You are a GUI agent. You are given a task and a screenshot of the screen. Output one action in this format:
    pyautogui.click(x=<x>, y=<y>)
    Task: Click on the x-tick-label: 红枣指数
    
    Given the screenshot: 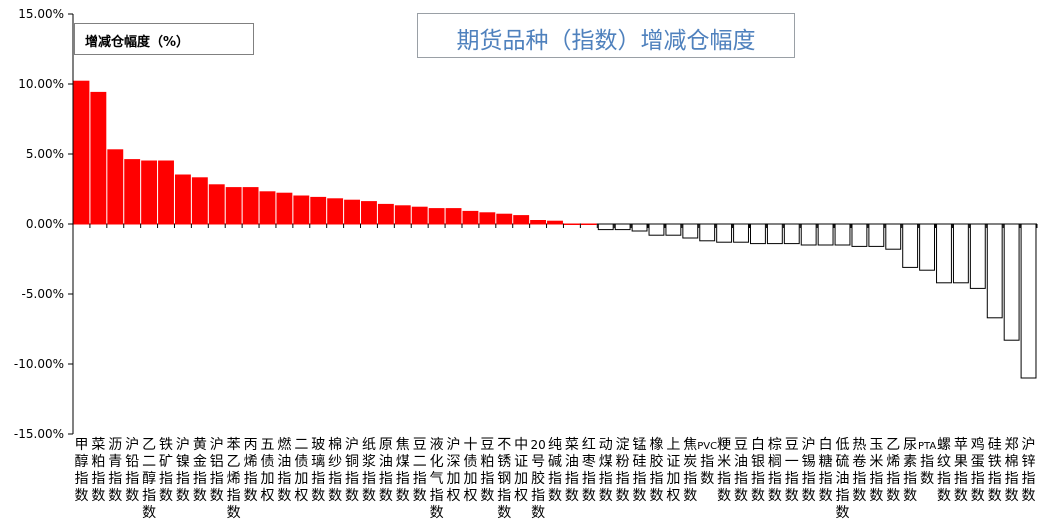 What is the action you would take?
    pyautogui.click(x=589, y=470)
    